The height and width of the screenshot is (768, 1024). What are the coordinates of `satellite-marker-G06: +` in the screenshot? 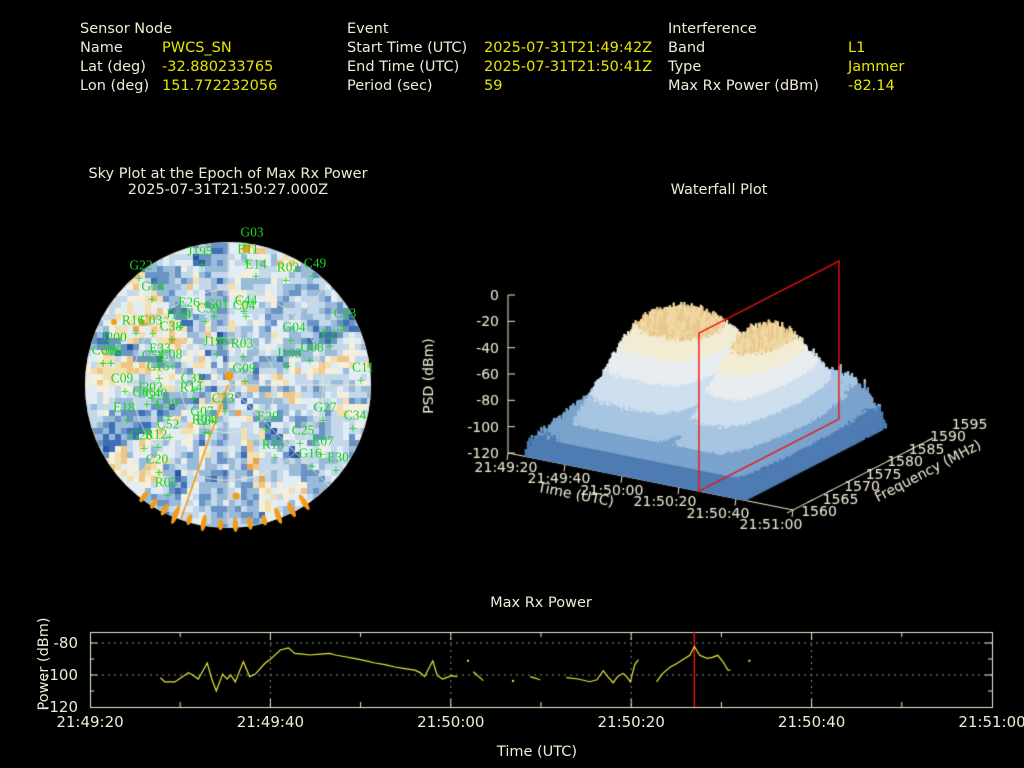 It's located at (147, 404).